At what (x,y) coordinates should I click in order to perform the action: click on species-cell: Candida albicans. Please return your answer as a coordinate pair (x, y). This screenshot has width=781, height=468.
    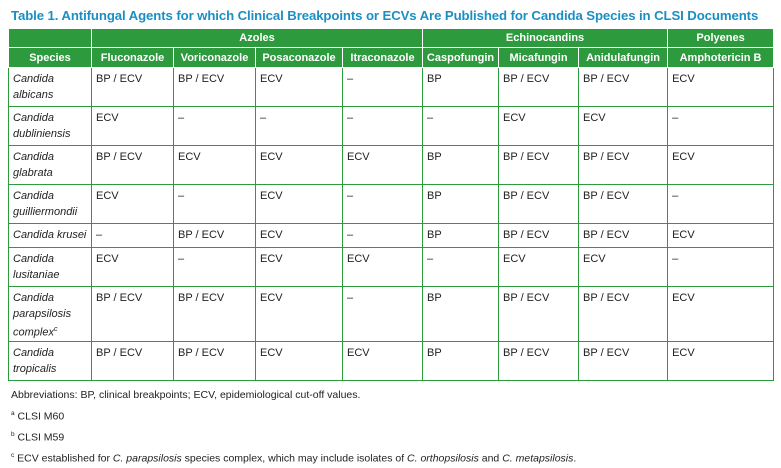
    Looking at the image, I should click on (50, 87).